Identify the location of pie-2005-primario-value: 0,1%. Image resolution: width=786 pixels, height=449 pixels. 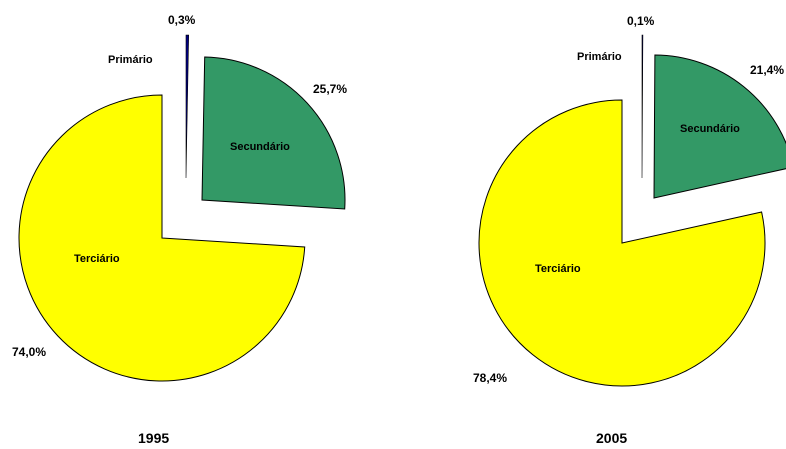
(641, 21).